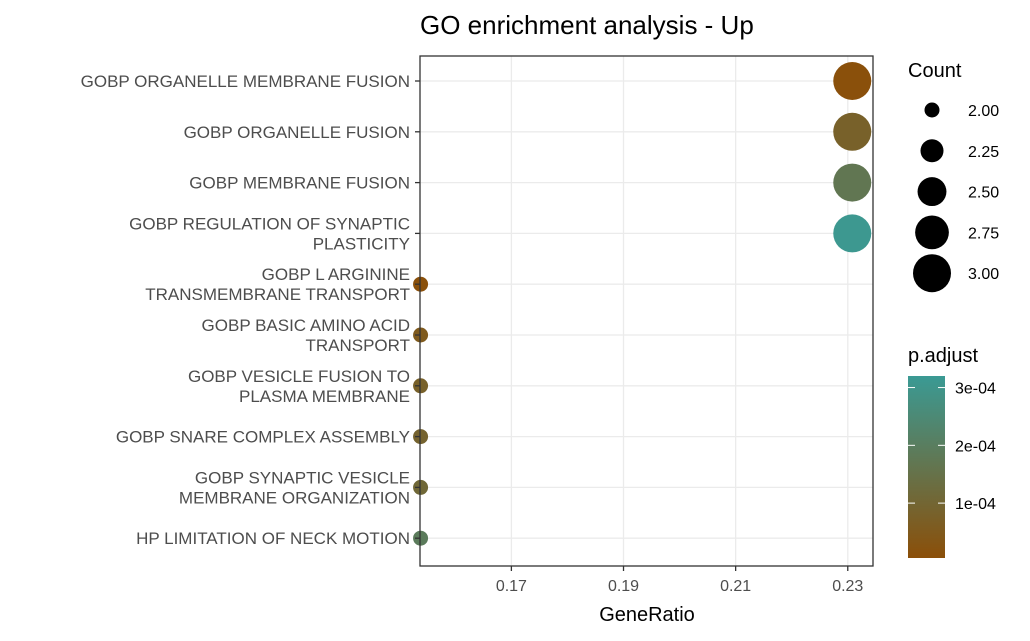 The height and width of the screenshot is (641, 1030). Describe the element at coordinates (983, 152) in the screenshot. I see `count-legend-label: 2.25` at that location.